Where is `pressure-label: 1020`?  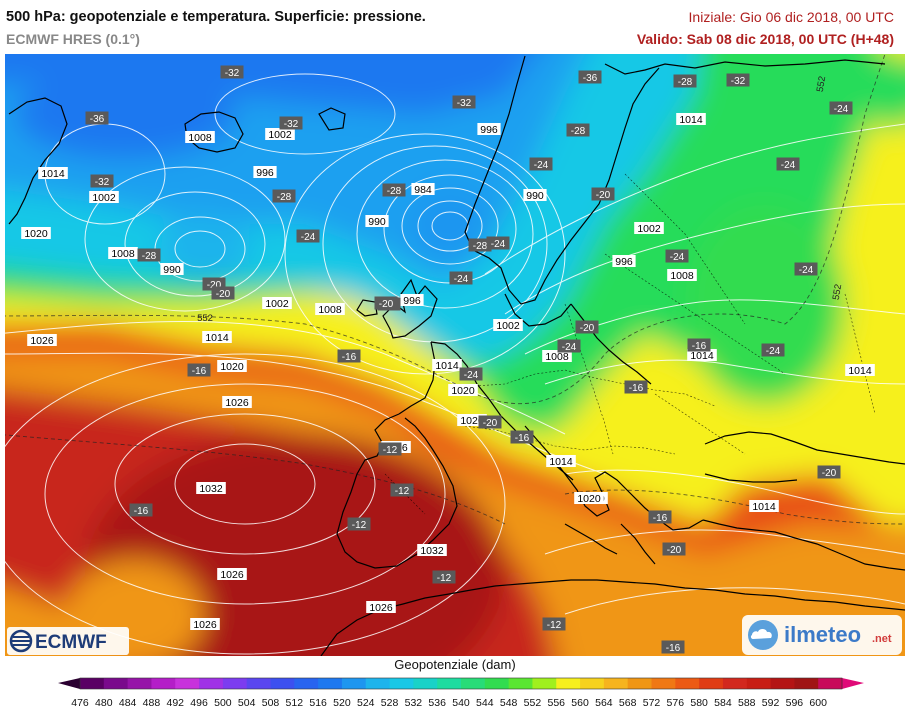 pressure-label: 1020 is located at coordinates (232, 367).